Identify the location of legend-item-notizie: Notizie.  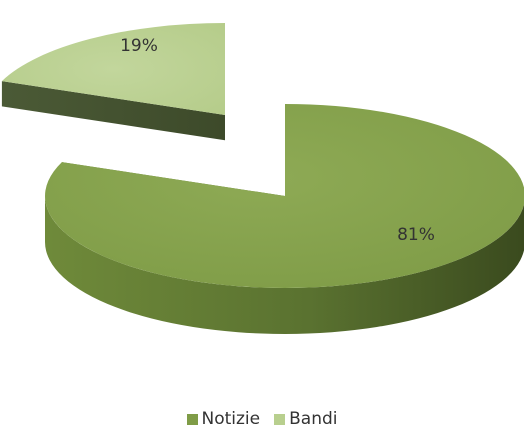
(223, 419).